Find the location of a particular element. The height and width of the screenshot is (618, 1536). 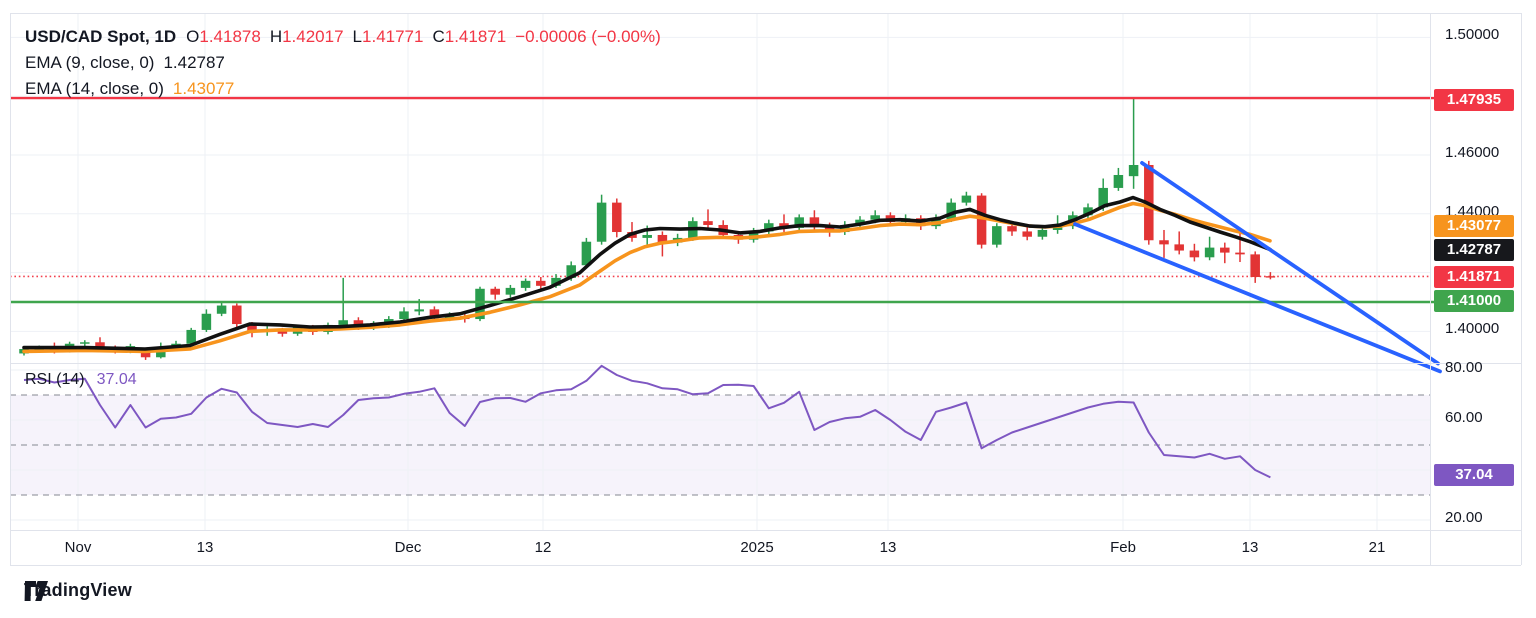

axis-badge-ema14-value: 1.43077 is located at coordinates (1474, 226).